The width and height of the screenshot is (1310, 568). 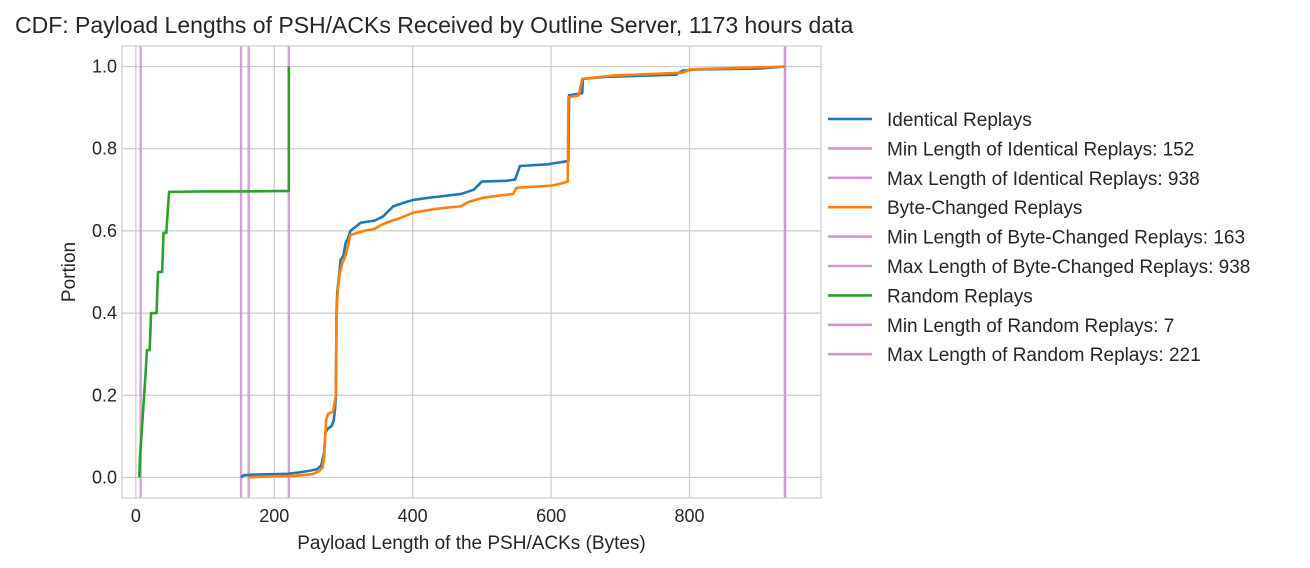 I want to click on x-tick-label: 200, so click(x=274, y=516).